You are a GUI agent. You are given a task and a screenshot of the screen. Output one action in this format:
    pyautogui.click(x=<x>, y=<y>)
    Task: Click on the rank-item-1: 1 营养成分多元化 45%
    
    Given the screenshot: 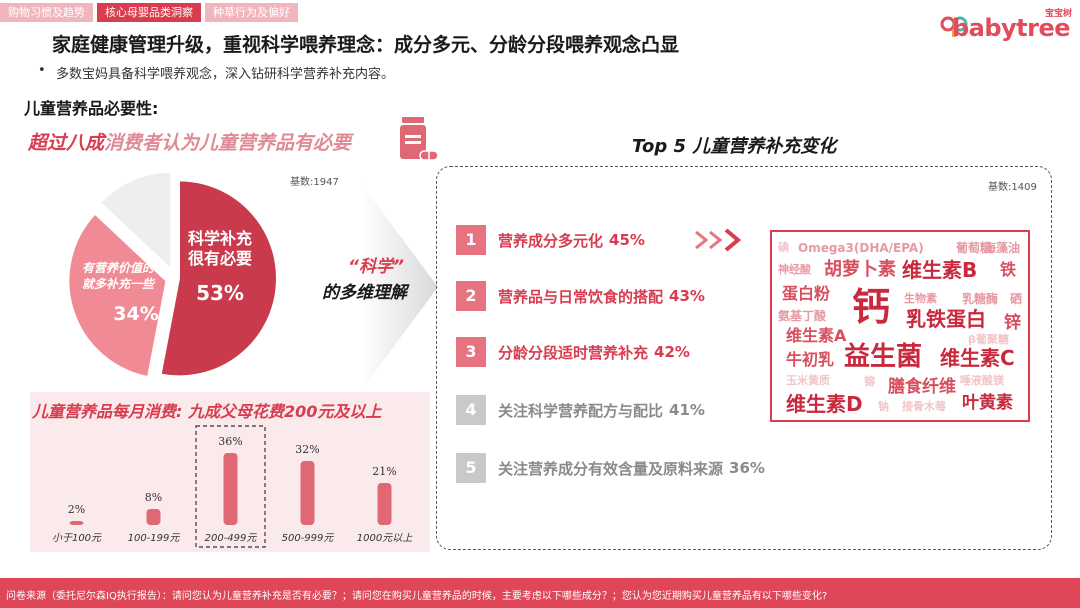 What is the action you would take?
    pyautogui.click(x=550, y=240)
    